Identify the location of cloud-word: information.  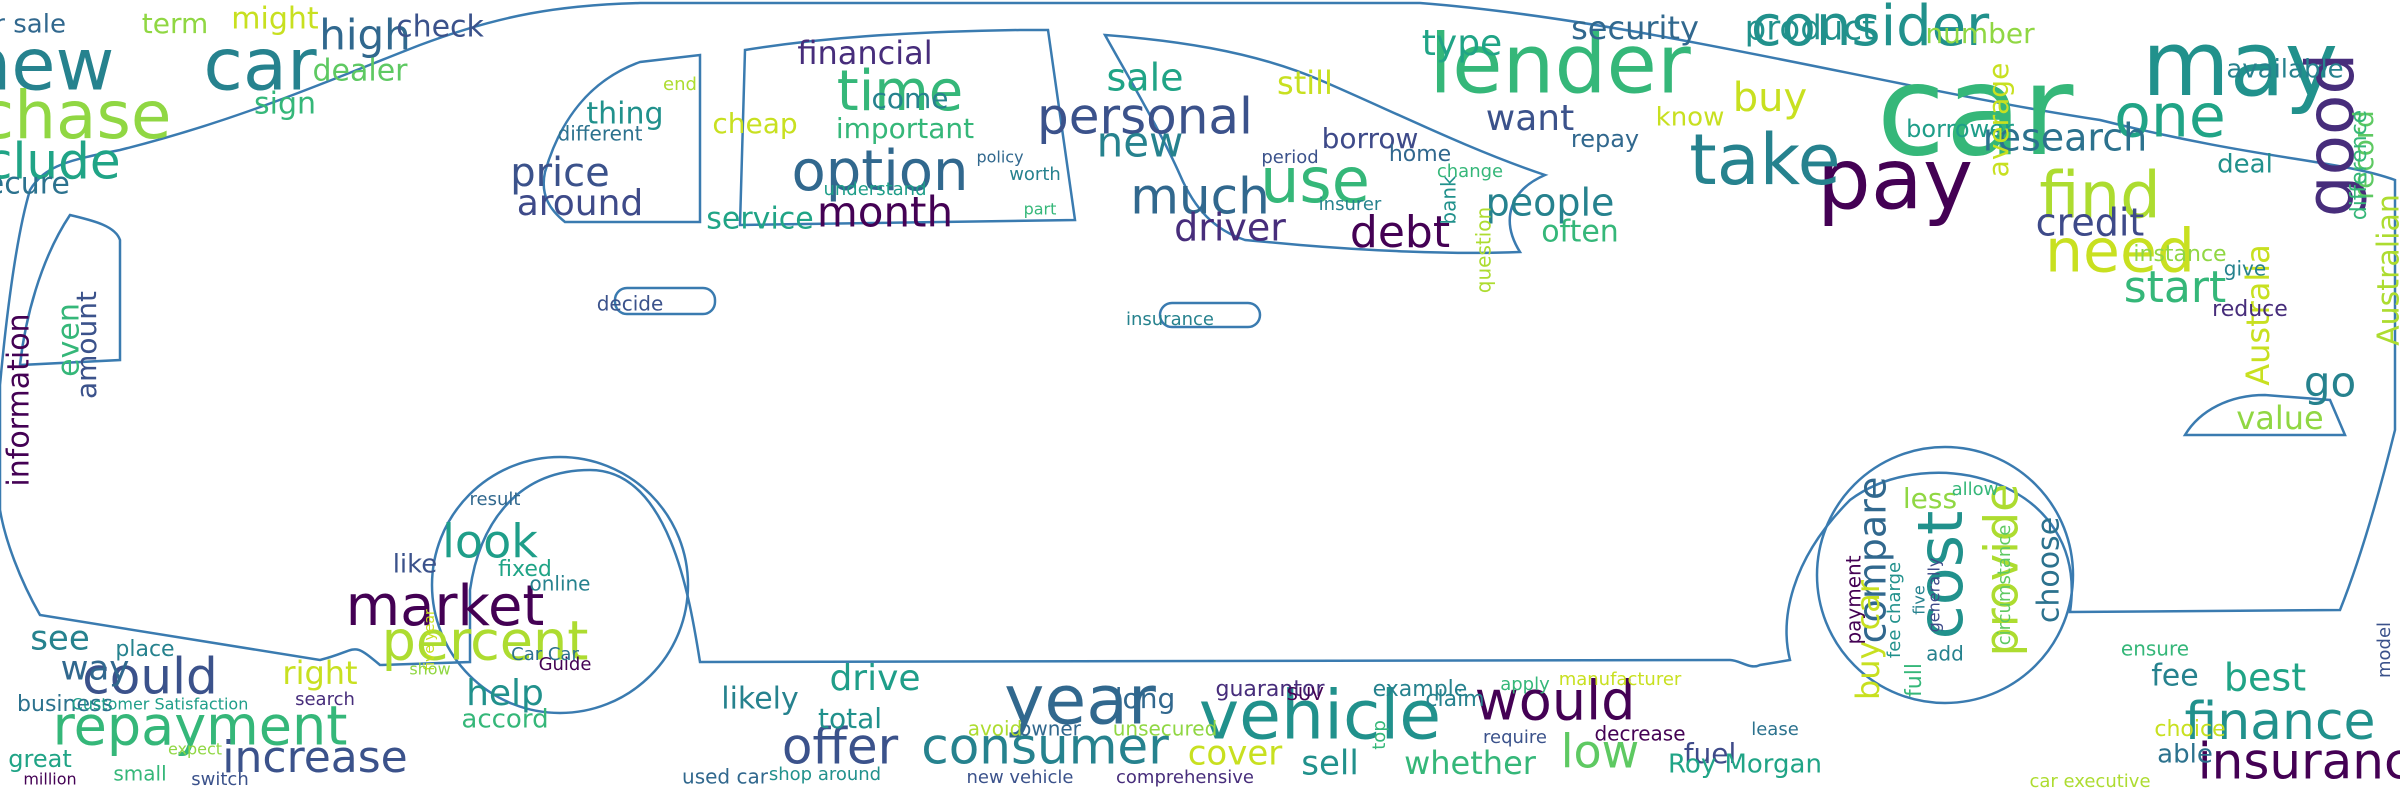
(19, 399).